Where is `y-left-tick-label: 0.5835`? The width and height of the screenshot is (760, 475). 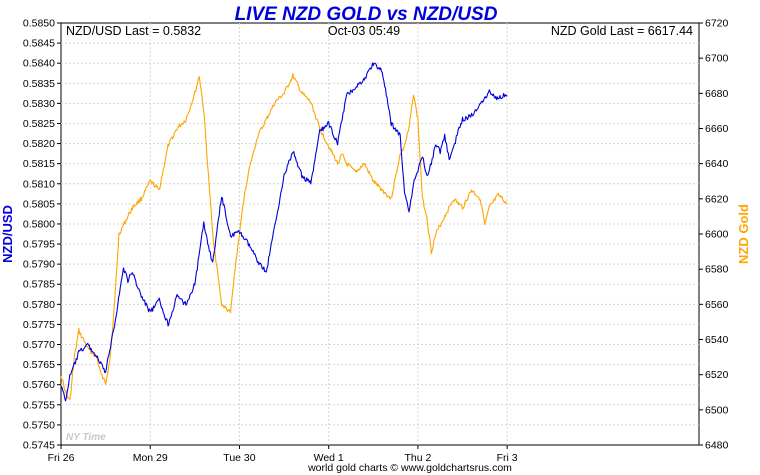 y-left-tick-label: 0.5835 is located at coordinates (39, 84).